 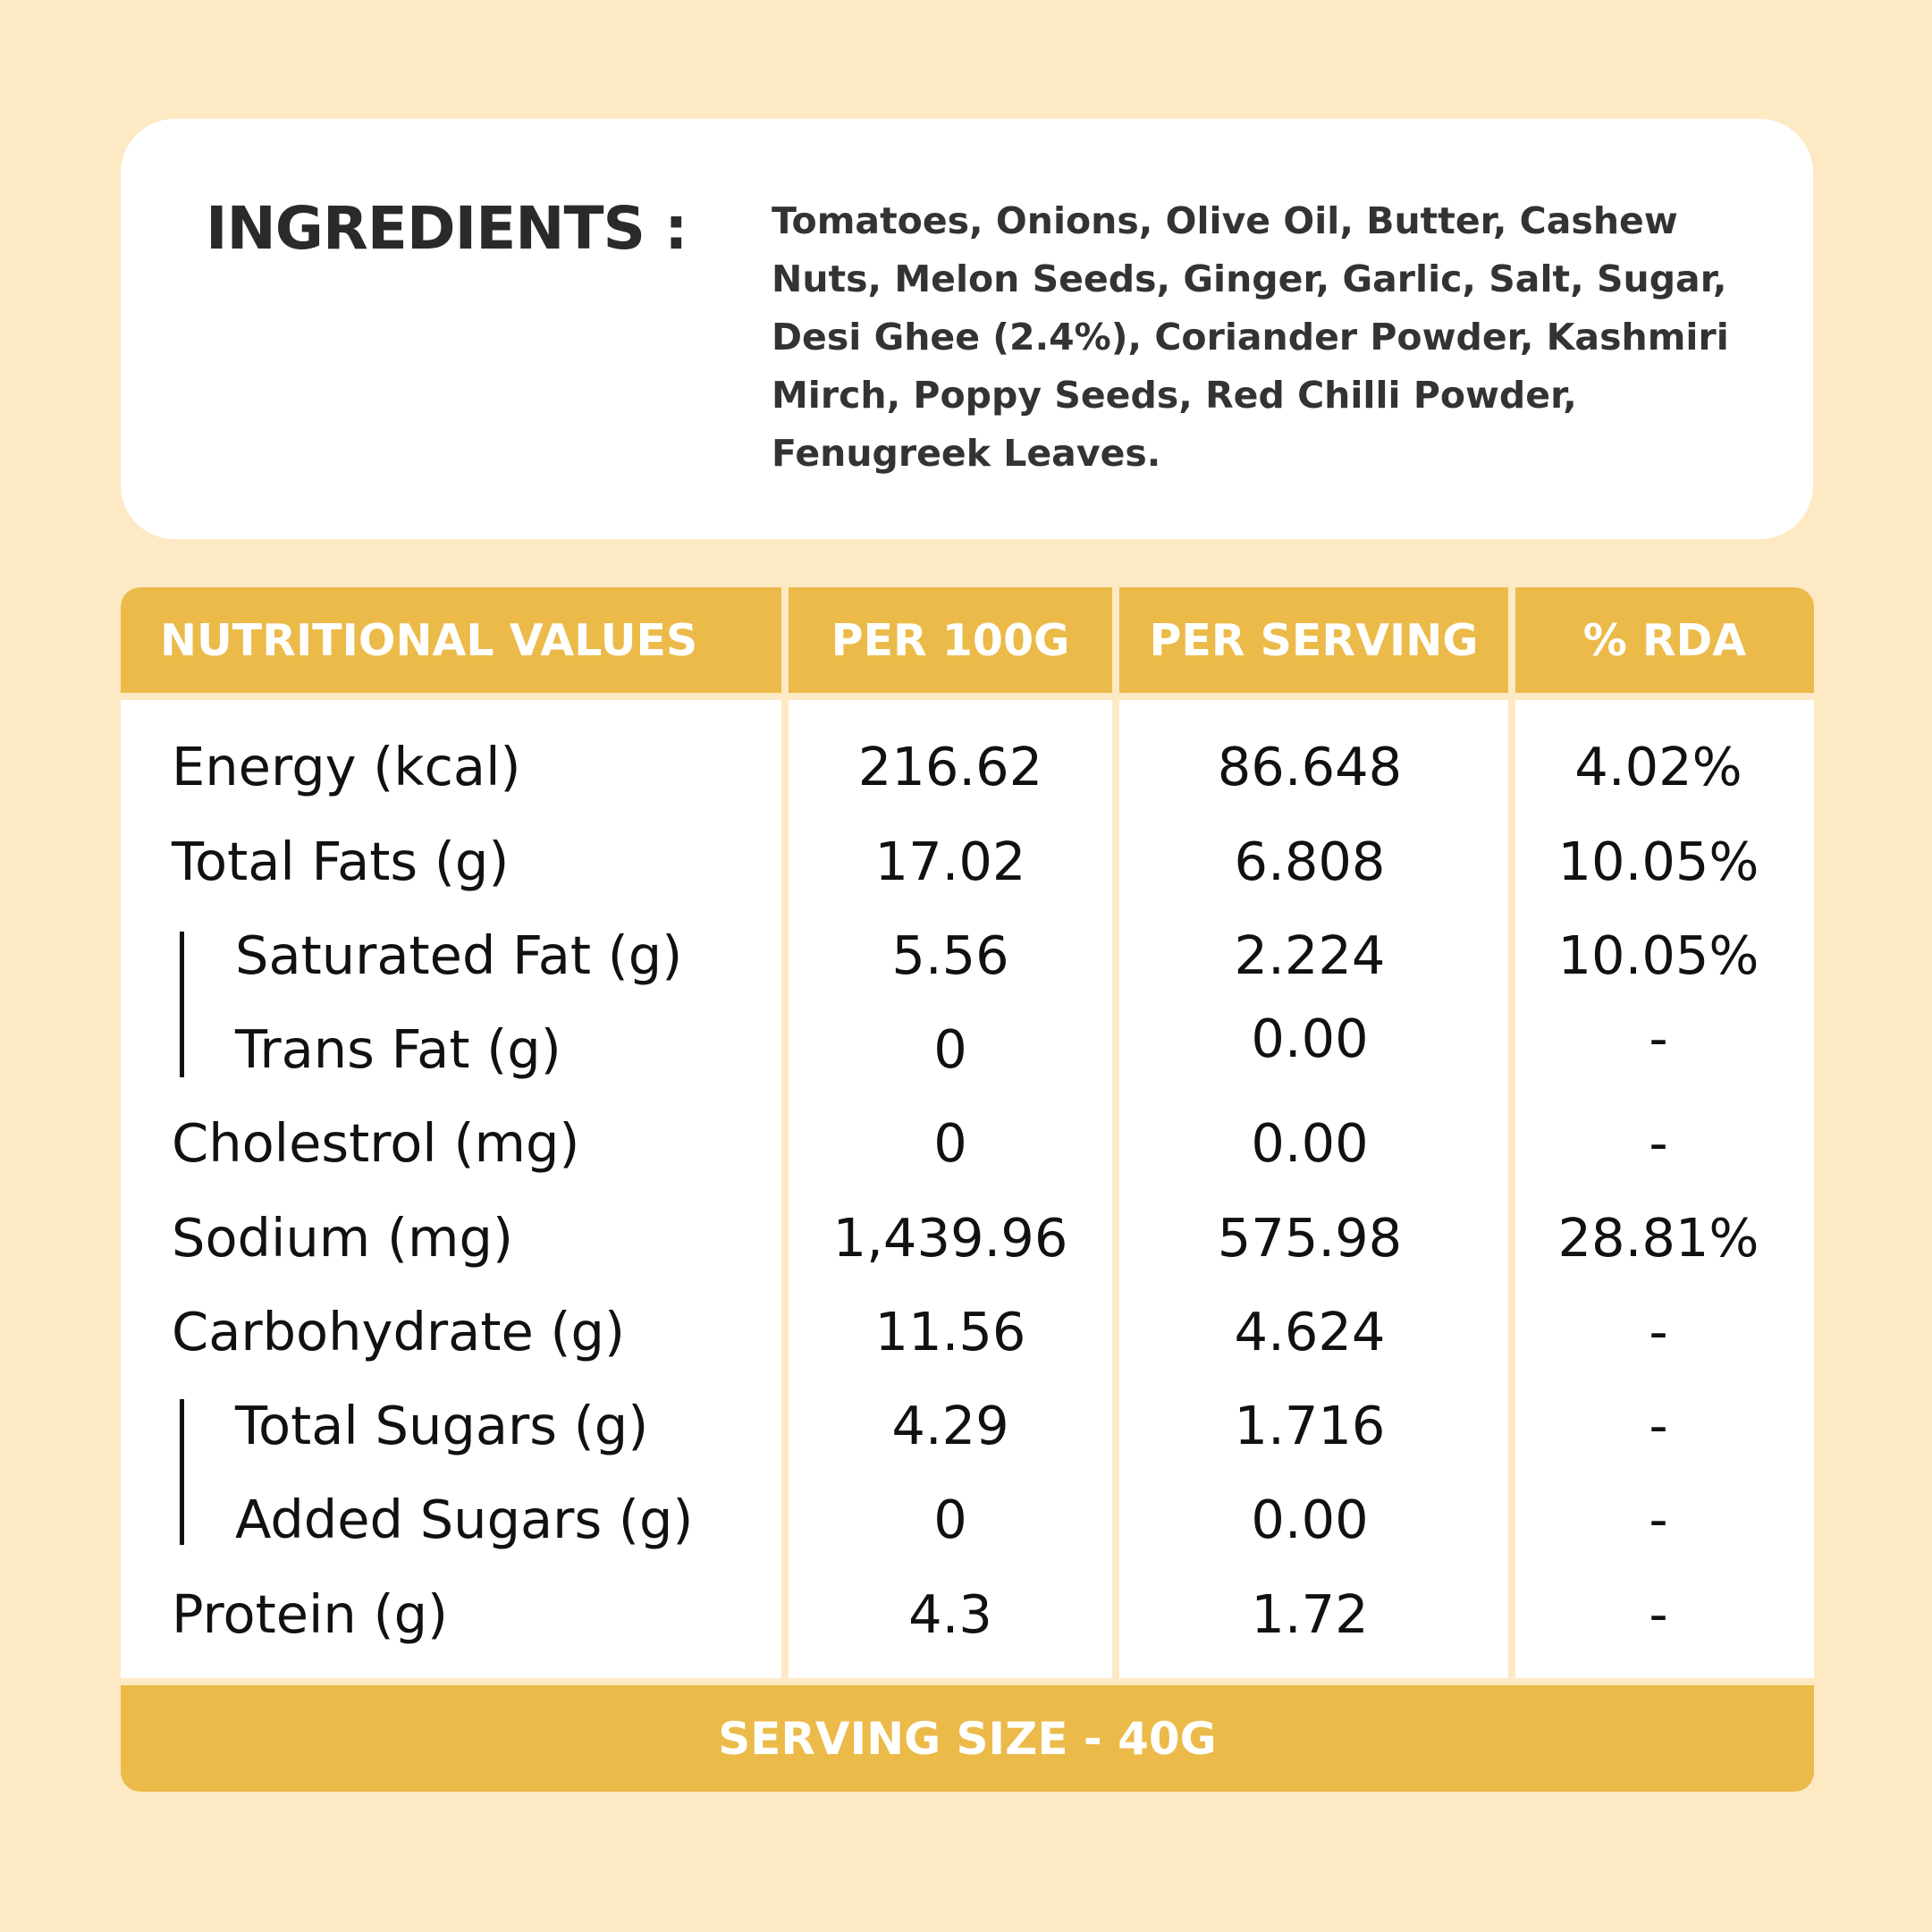 What do you see at coordinates (950, 1189) in the screenshot?
I see `body-column-per-100g` at bounding box center [950, 1189].